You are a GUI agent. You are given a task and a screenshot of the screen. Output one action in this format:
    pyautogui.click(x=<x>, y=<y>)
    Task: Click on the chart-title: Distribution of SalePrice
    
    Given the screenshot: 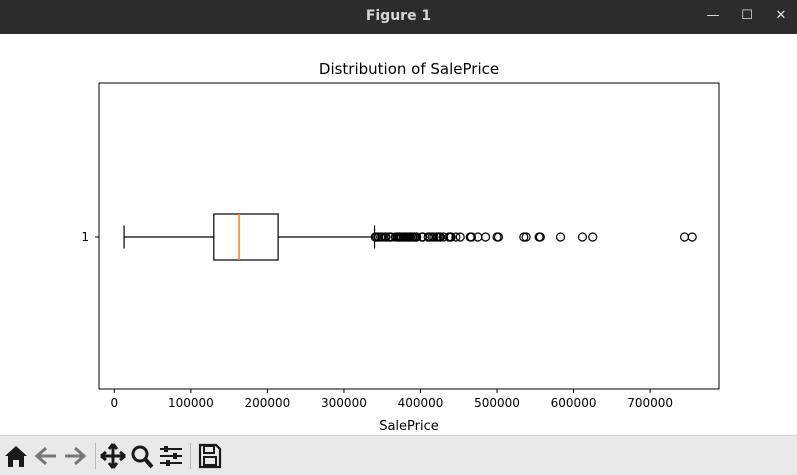 What is the action you would take?
    pyautogui.click(x=409, y=69)
    